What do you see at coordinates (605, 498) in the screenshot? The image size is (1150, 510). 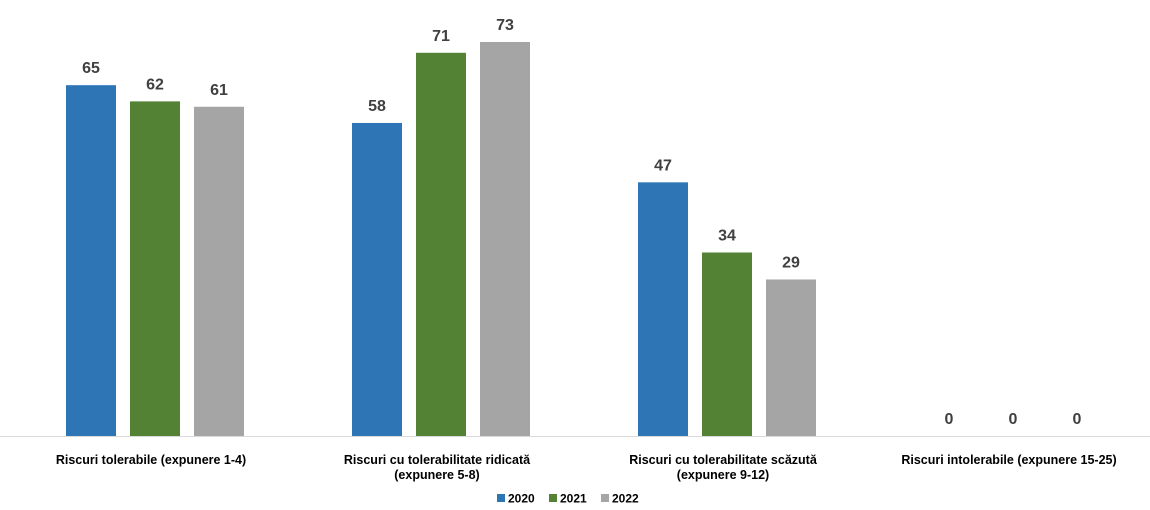 I see `legend-swatch-2022` at bounding box center [605, 498].